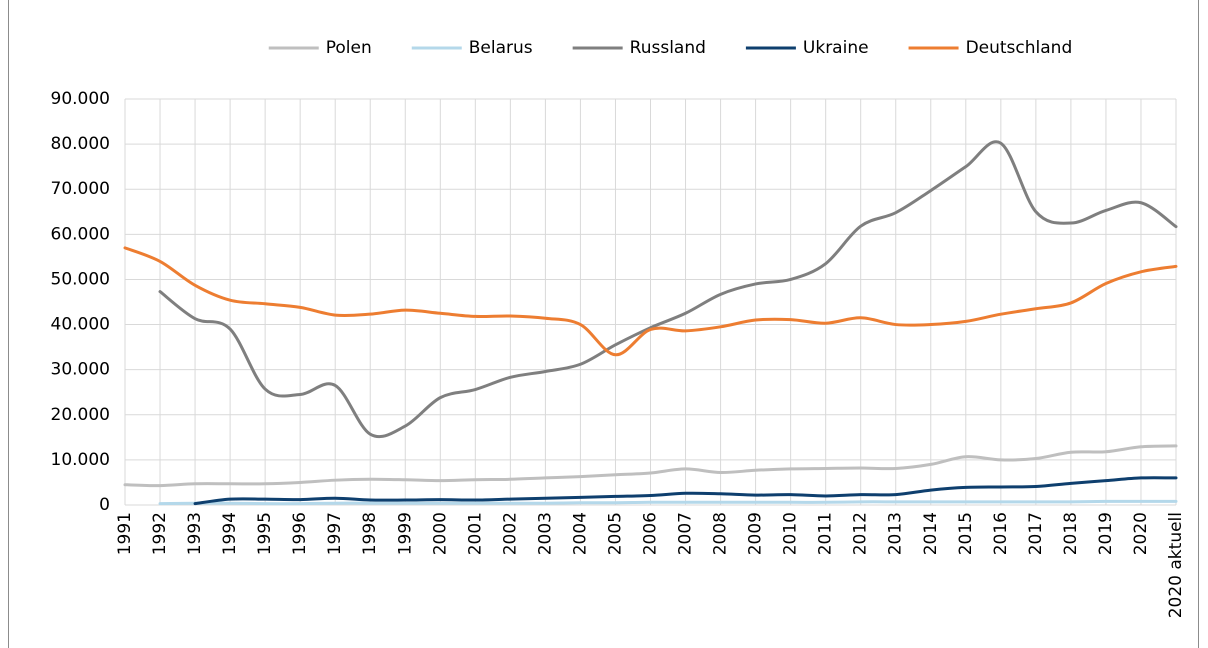 The width and height of the screenshot is (1208, 648). Describe the element at coordinates (80, 144) in the screenshot. I see `y-tick-label: 80.000` at that location.